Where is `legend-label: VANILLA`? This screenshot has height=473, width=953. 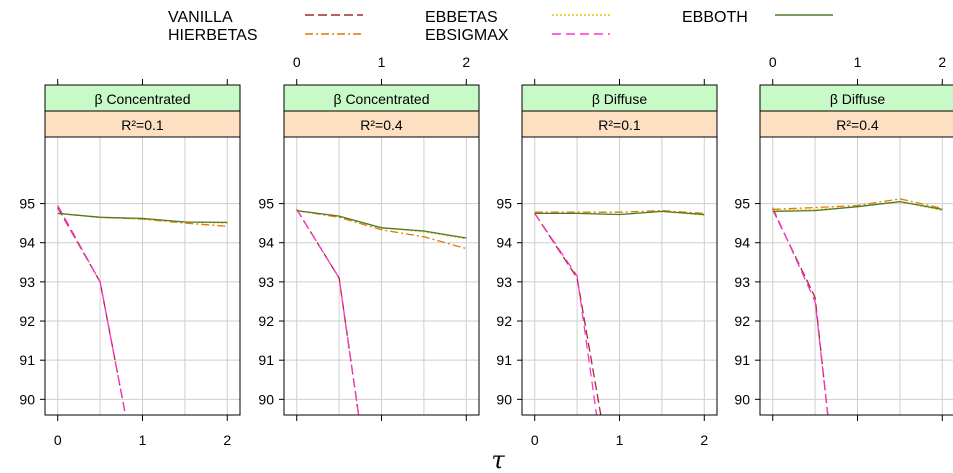 legend-label: VANILLA is located at coordinates (200, 17).